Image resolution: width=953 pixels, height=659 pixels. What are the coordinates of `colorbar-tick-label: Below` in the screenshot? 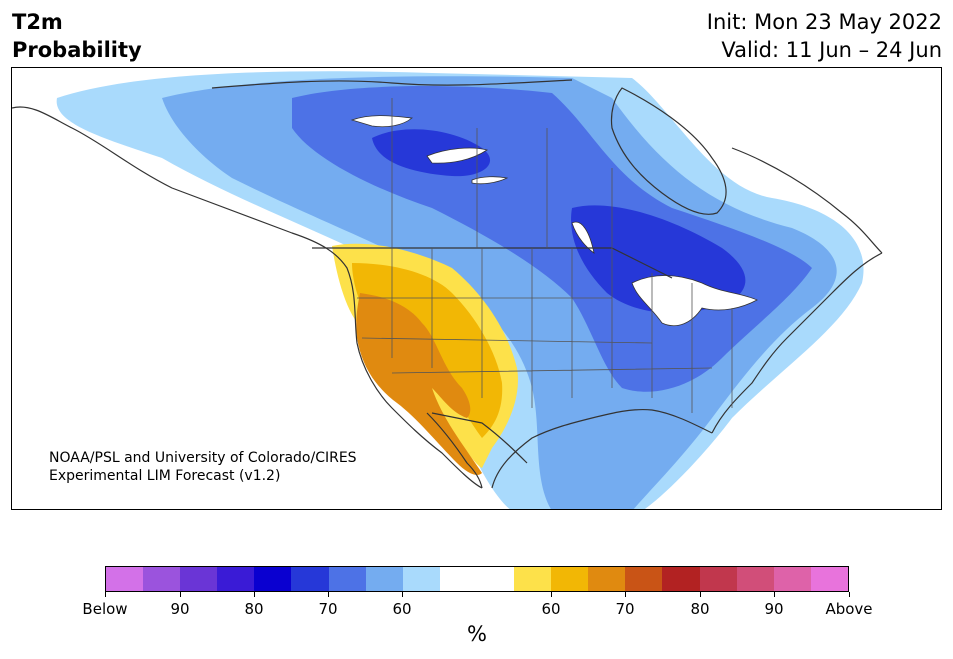 It's located at (105, 609).